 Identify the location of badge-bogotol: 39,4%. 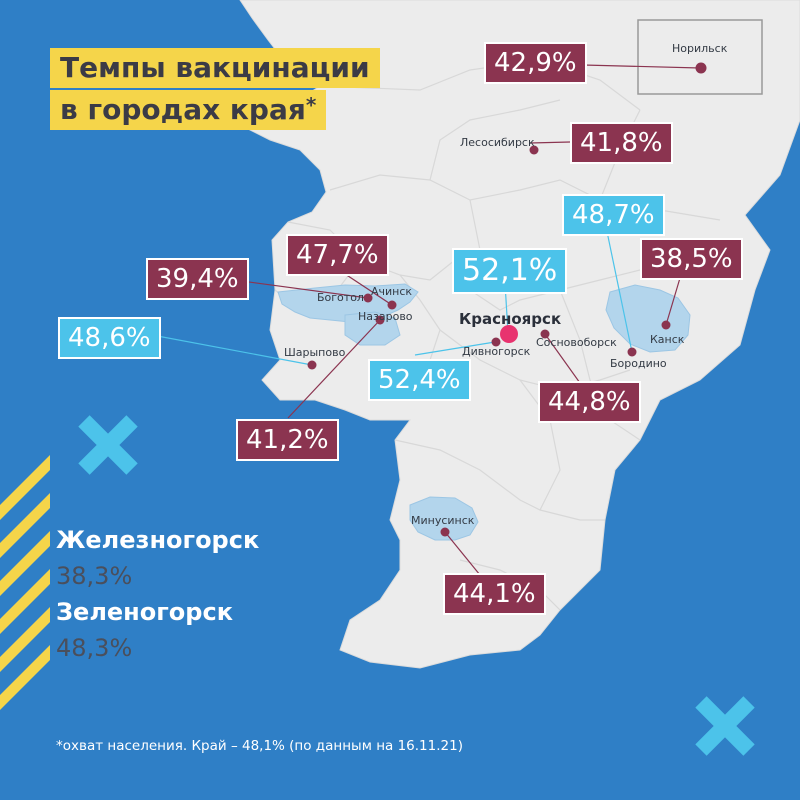
(197, 279).